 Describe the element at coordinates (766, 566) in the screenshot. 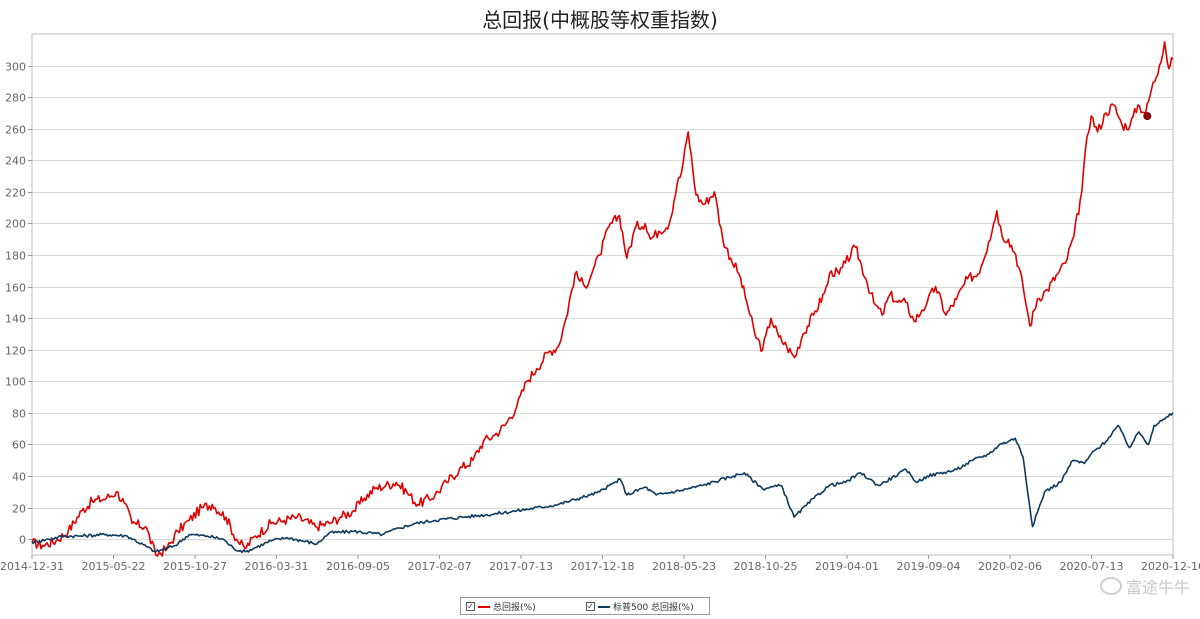

I see `x-tick-label: 2018-10-25` at that location.